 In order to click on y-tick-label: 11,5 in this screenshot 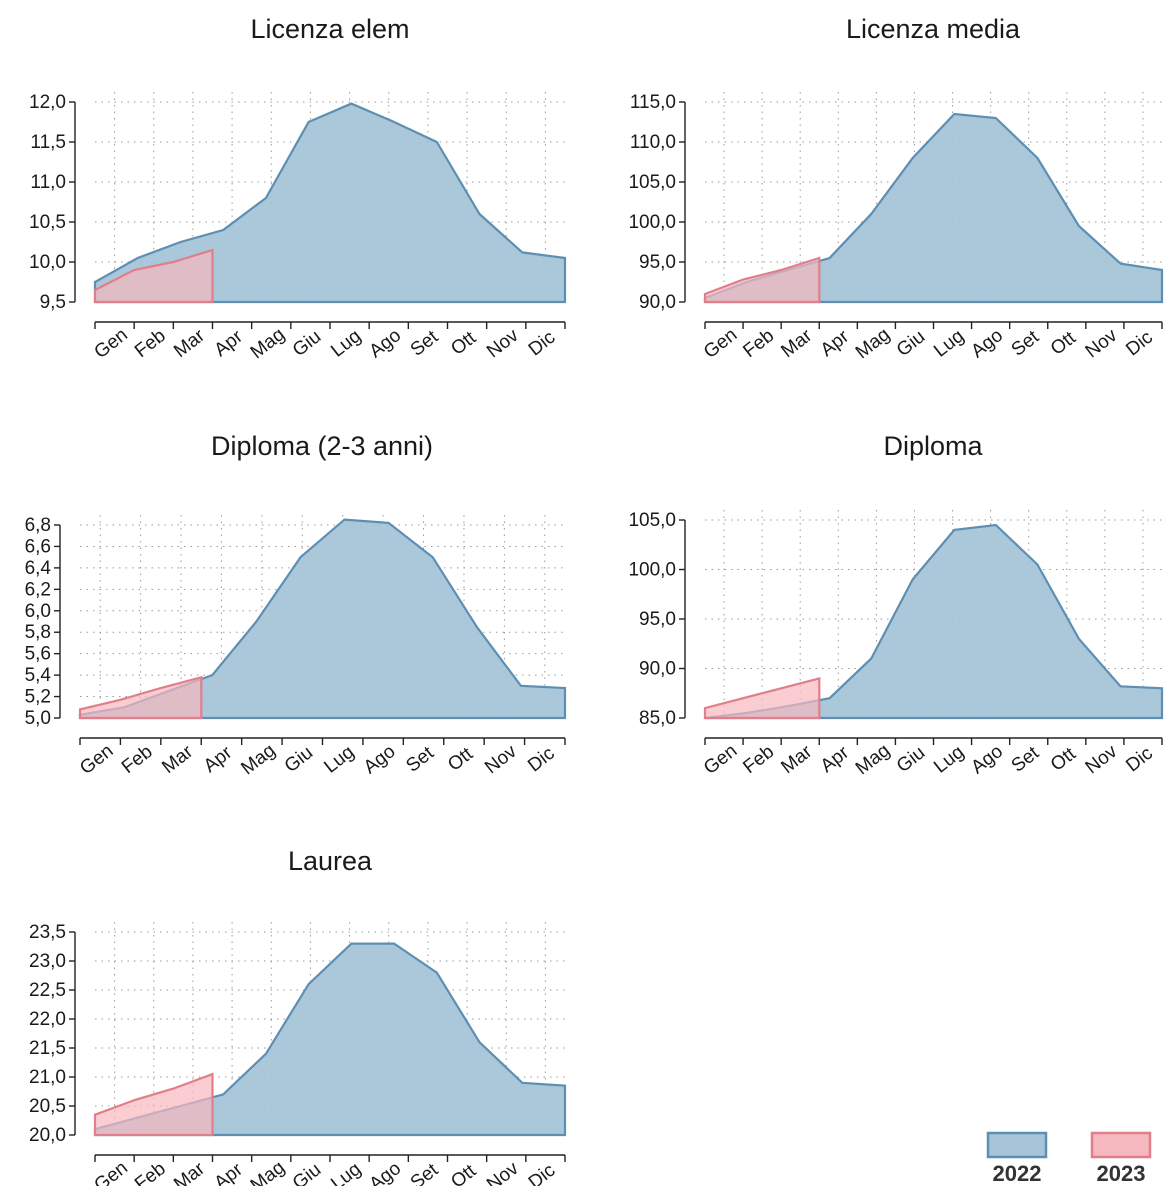, I will do `click(48, 142)`.